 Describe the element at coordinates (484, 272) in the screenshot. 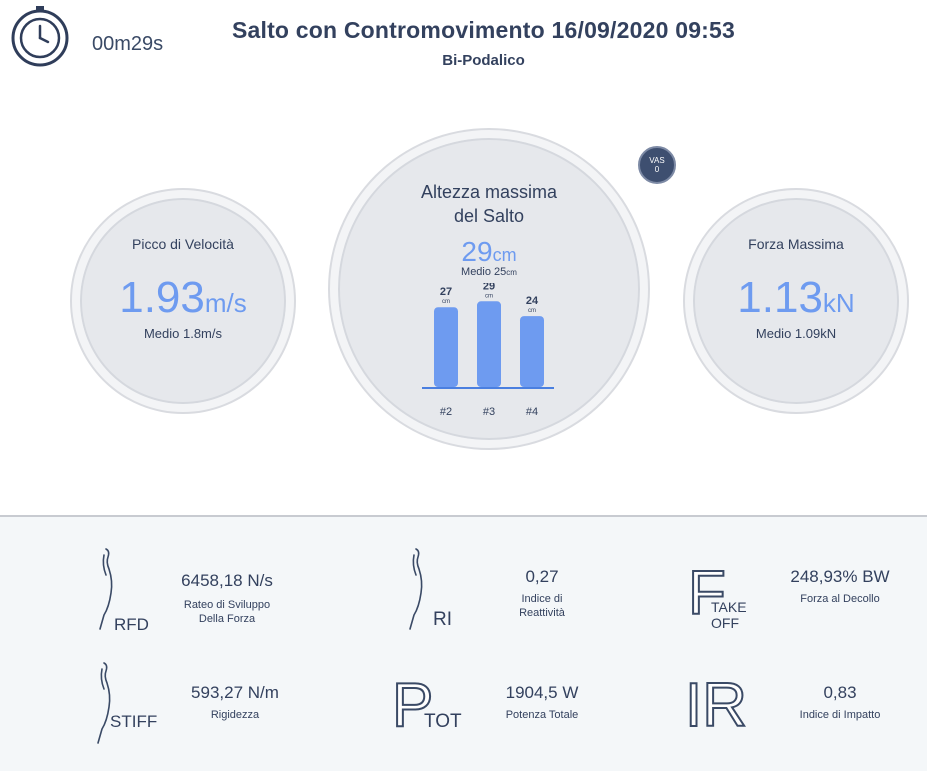

I see `max-jump-height-average-text: Medio 25` at that location.